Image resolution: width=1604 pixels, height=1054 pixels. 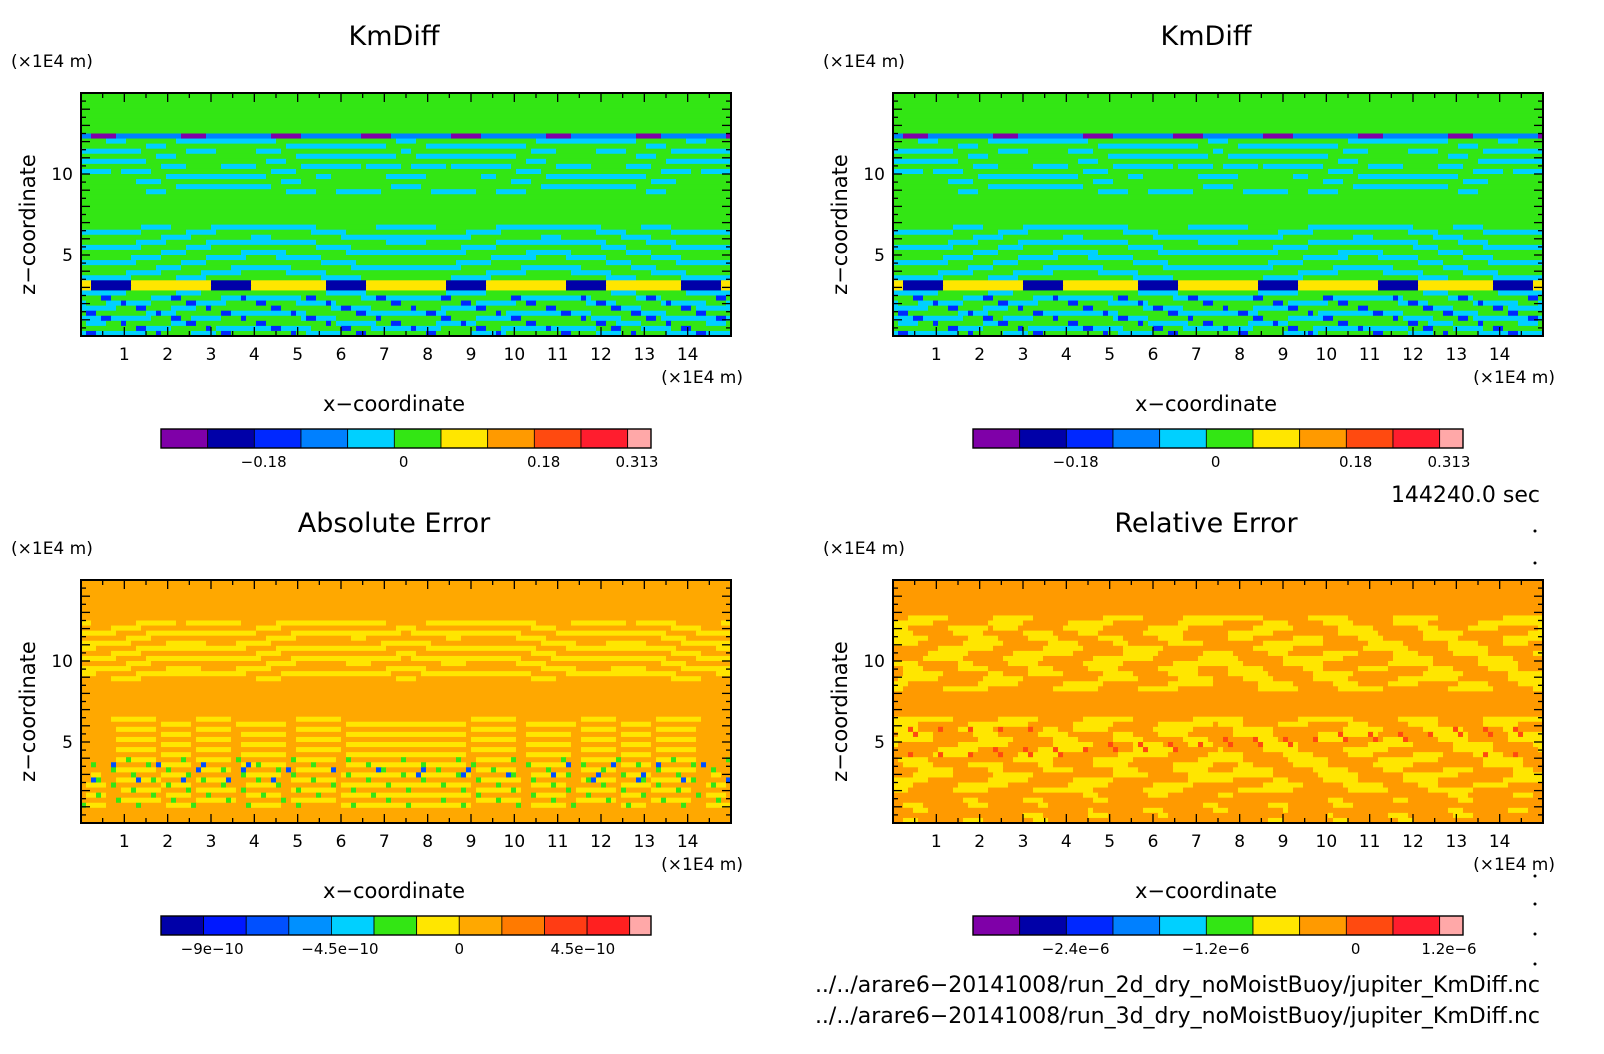 I want to click on x-tick-label: 3, so click(x=211, y=355).